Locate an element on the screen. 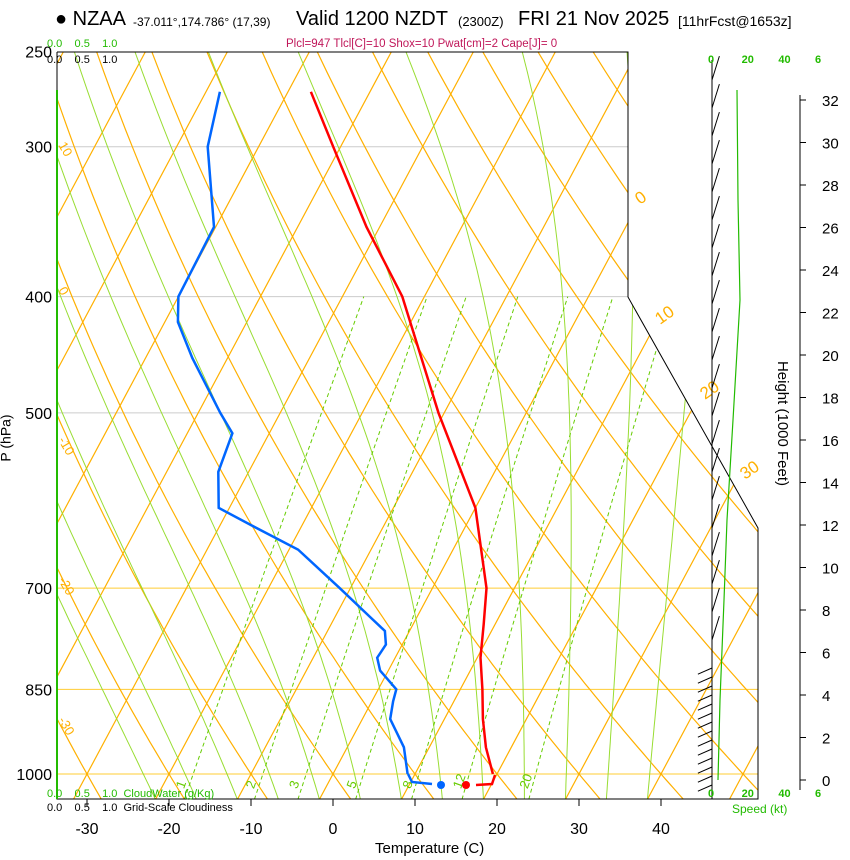 The image size is (850, 860). height-tick-label: 14 is located at coordinates (830, 484).